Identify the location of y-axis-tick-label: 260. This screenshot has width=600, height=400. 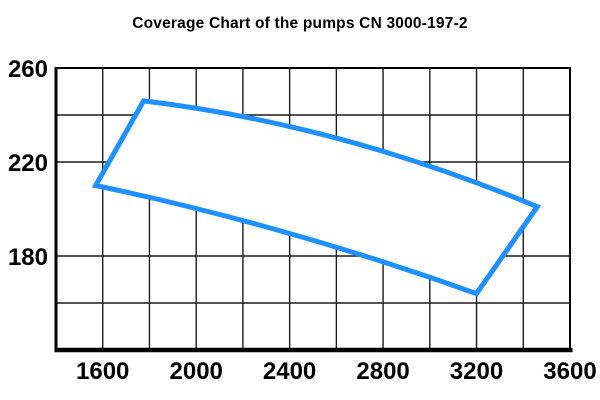
(28, 69).